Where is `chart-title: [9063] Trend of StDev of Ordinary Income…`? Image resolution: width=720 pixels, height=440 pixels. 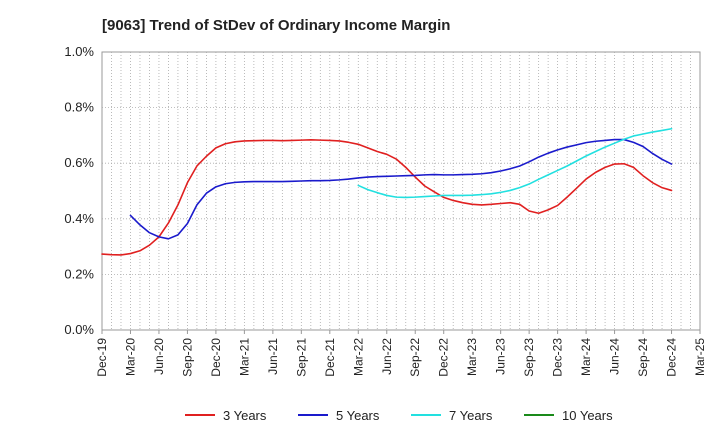
chart-title: [9063] Trend of StDev of Ordinary Income… is located at coordinates (276, 25).